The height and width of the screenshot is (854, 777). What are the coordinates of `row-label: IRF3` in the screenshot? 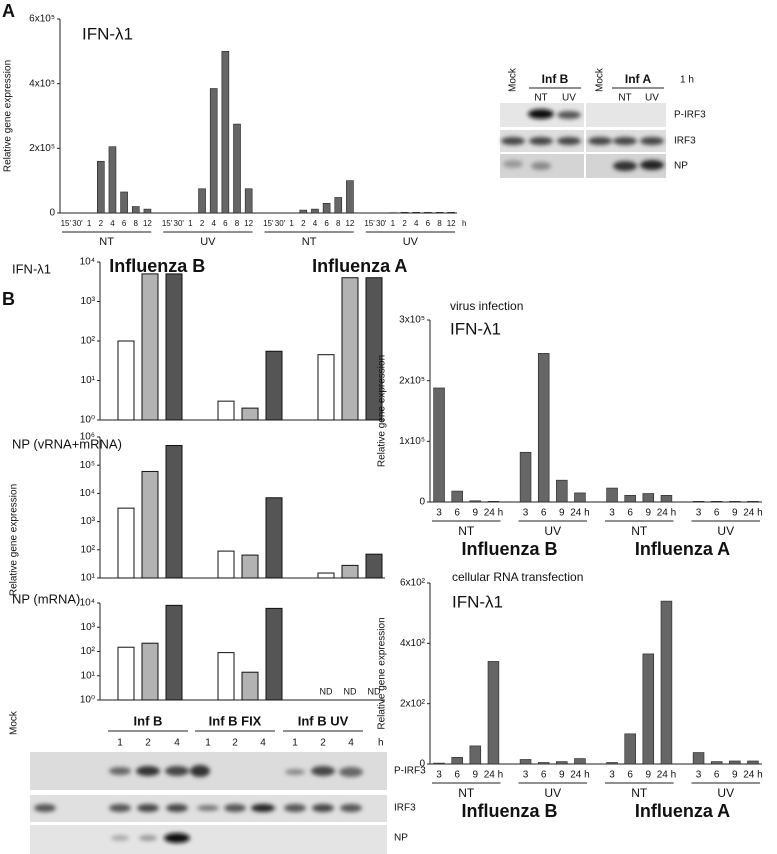 It's located at (405, 808).